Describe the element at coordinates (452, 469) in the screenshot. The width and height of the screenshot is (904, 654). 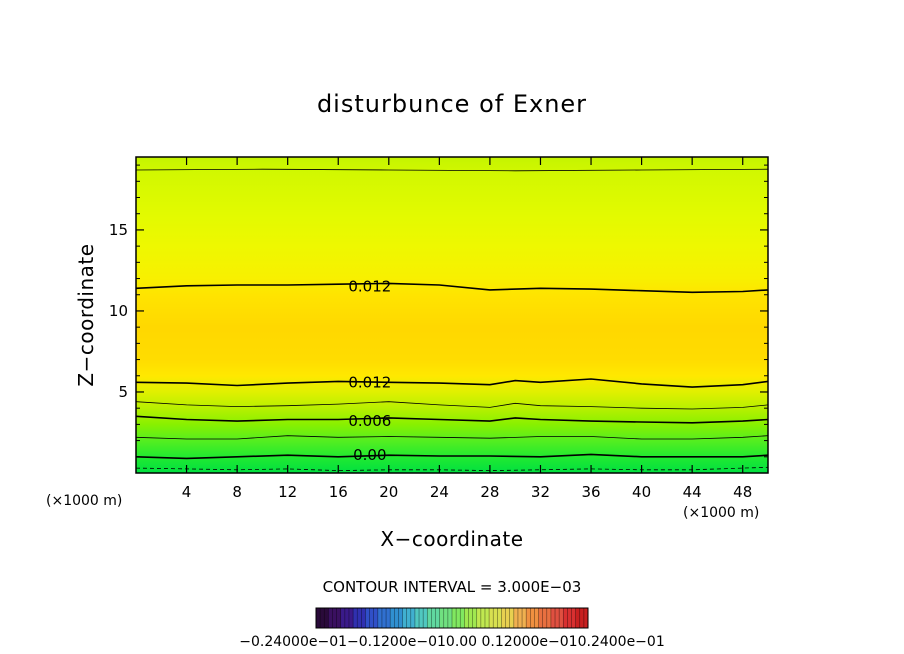
I see `contour-line-negative` at that location.